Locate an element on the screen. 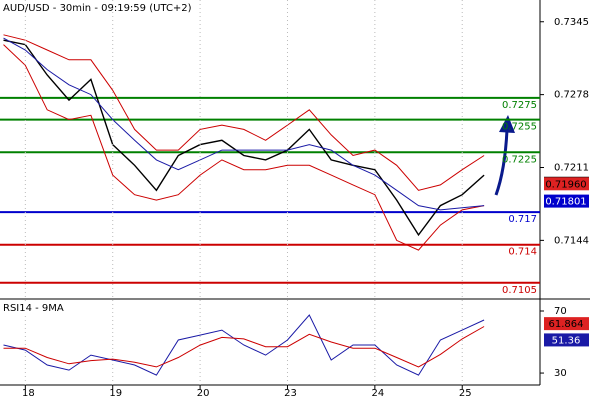 The image size is (590, 400). chart-title: RSI14 - 9MA is located at coordinates (33, 308).